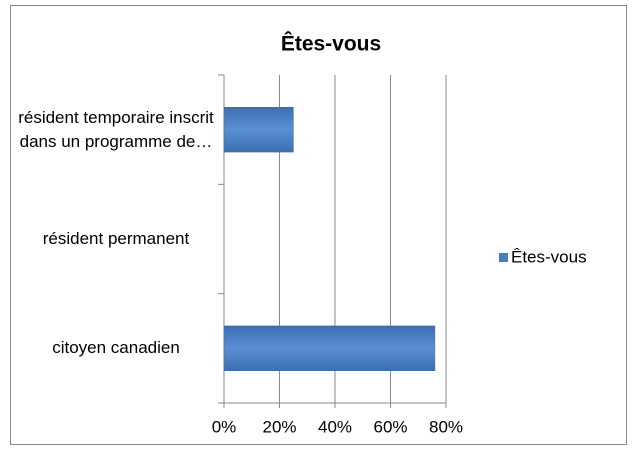 This screenshot has width=637, height=451. What do you see at coordinates (331, 44) in the screenshot?
I see `chart-title: Êtes-vous` at bounding box center [331, 44].